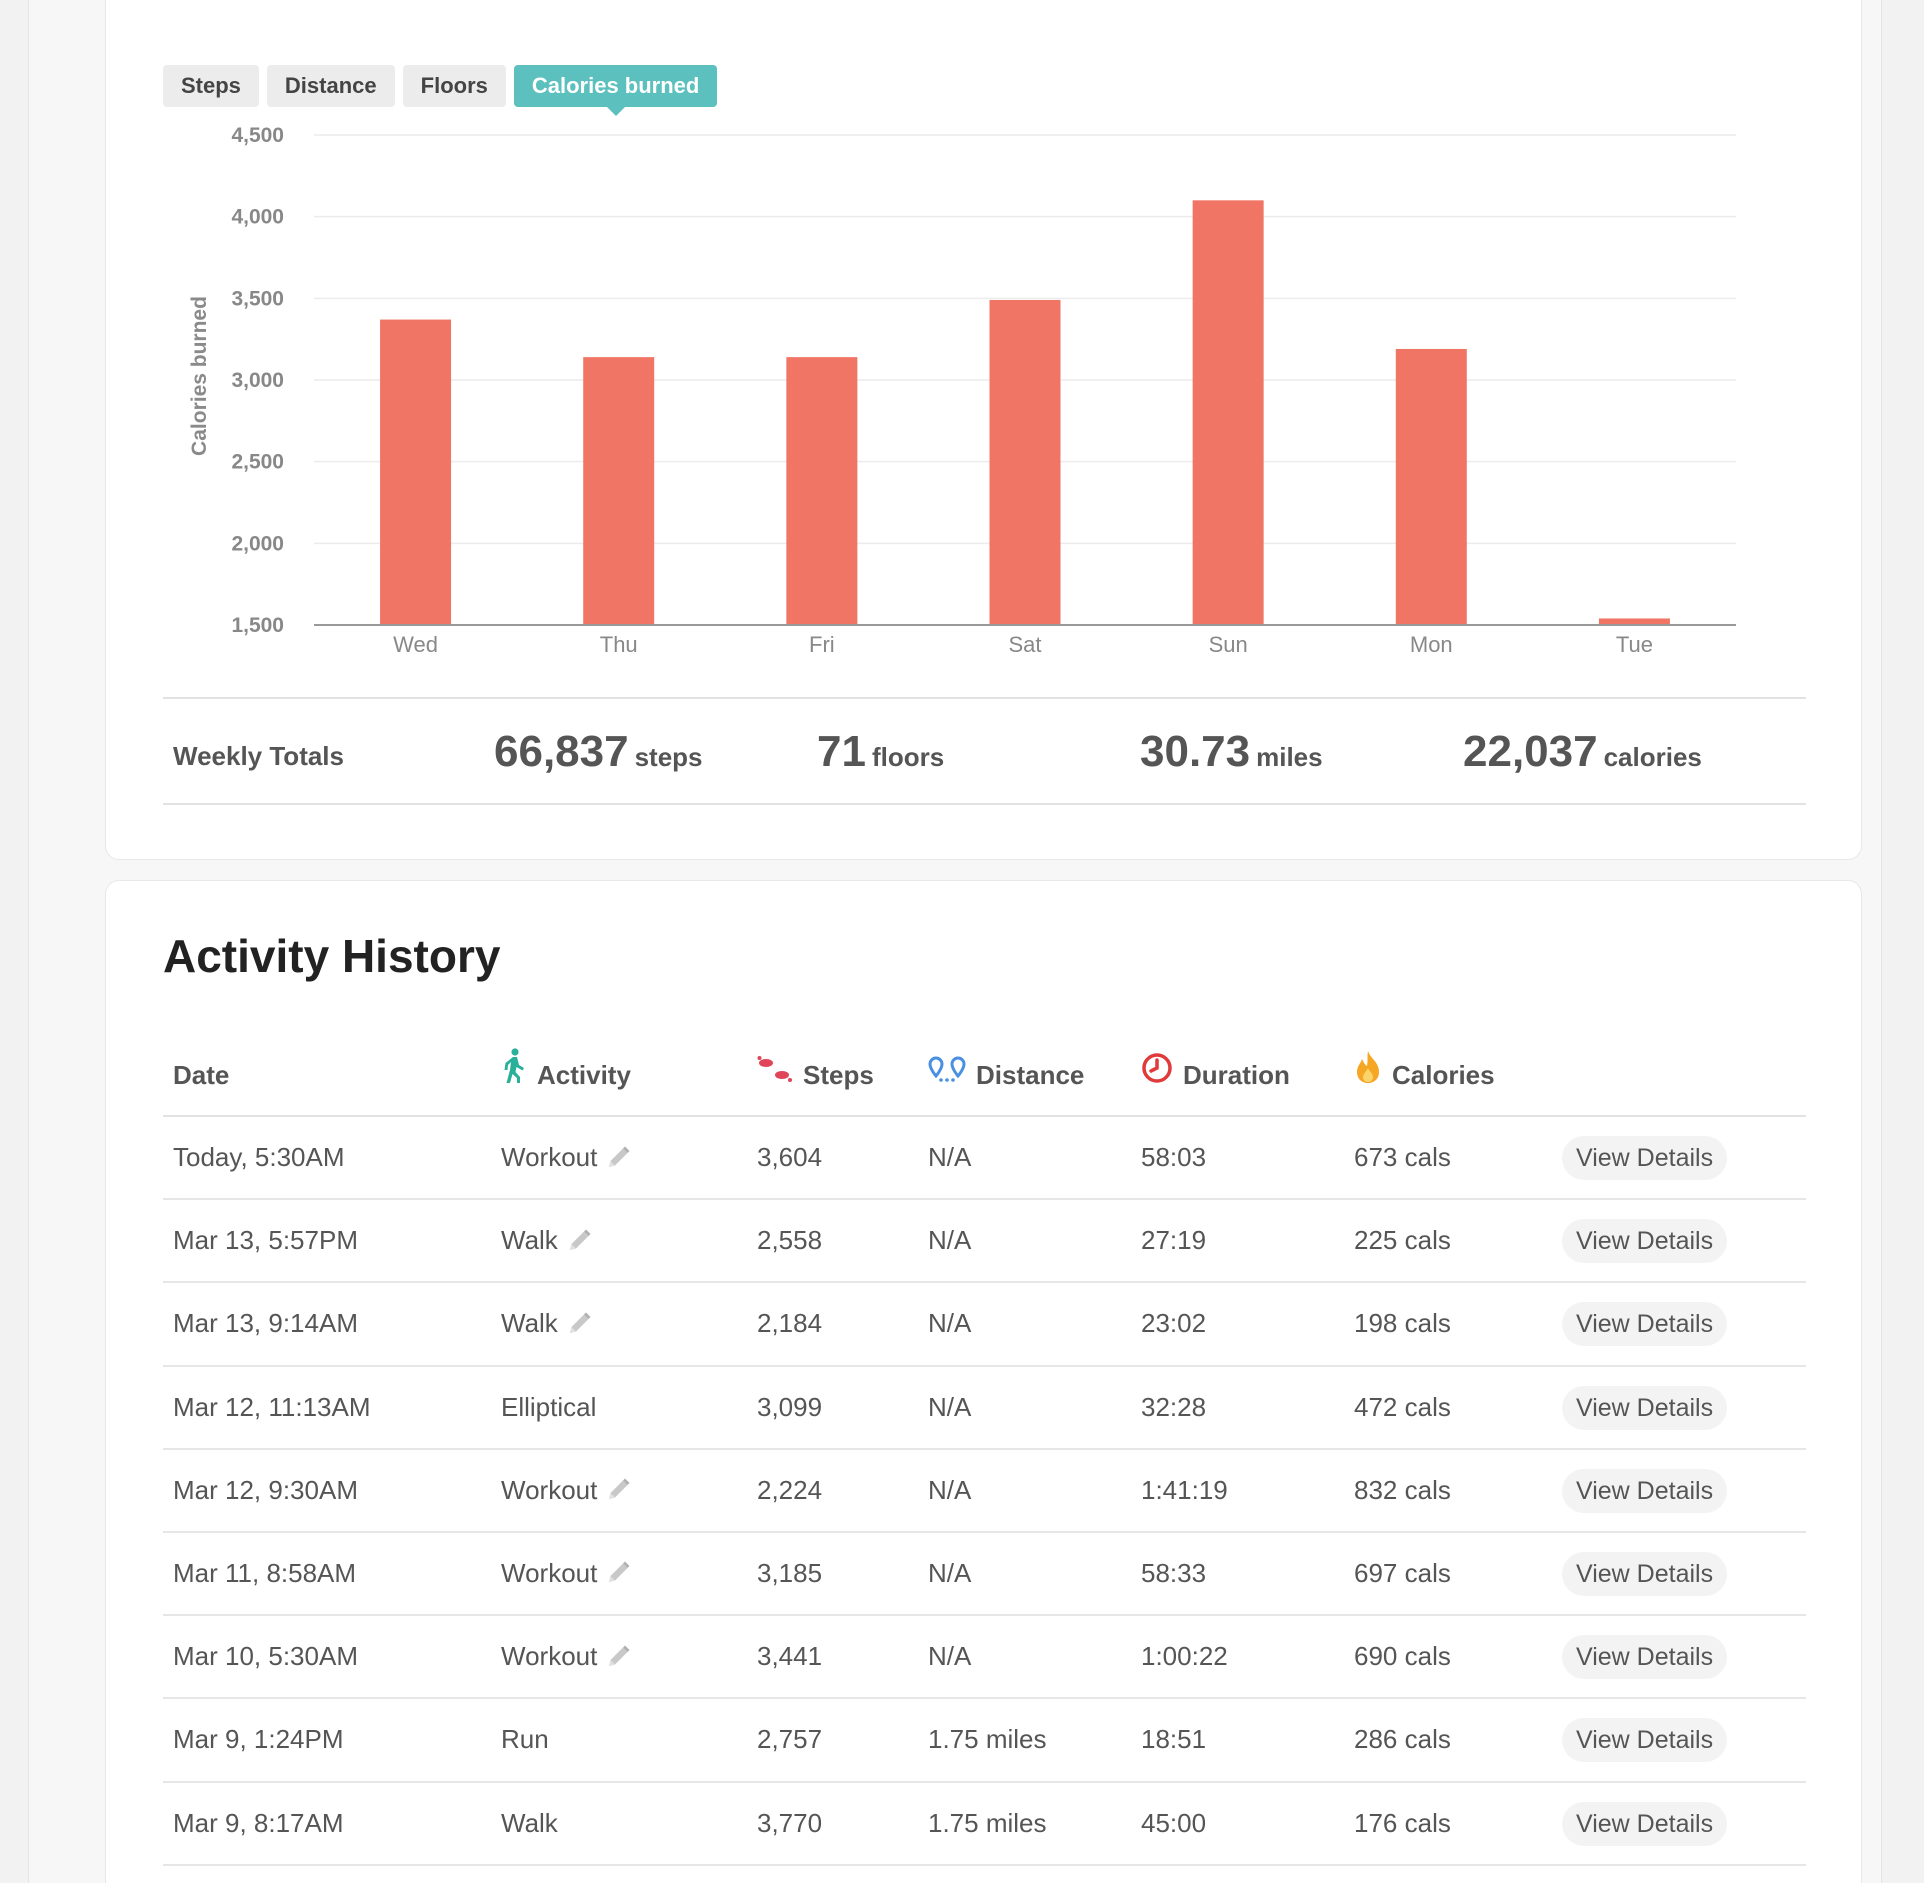 The image size is (1924, 1883). Describe the element at coordinates (1195, 751) in the screenshot. I see `total-miles-value: 30.73` at that location.